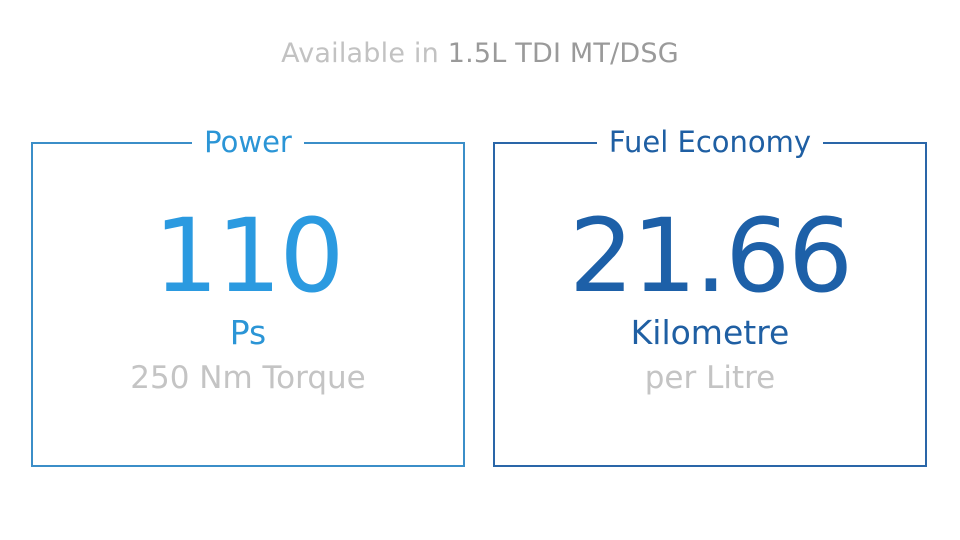 This screenshot has height=540, width=960. Describe the element at coordinates (248, 378) in the screenshot. I see `torque-text: 250 Nm Torque` at that location.